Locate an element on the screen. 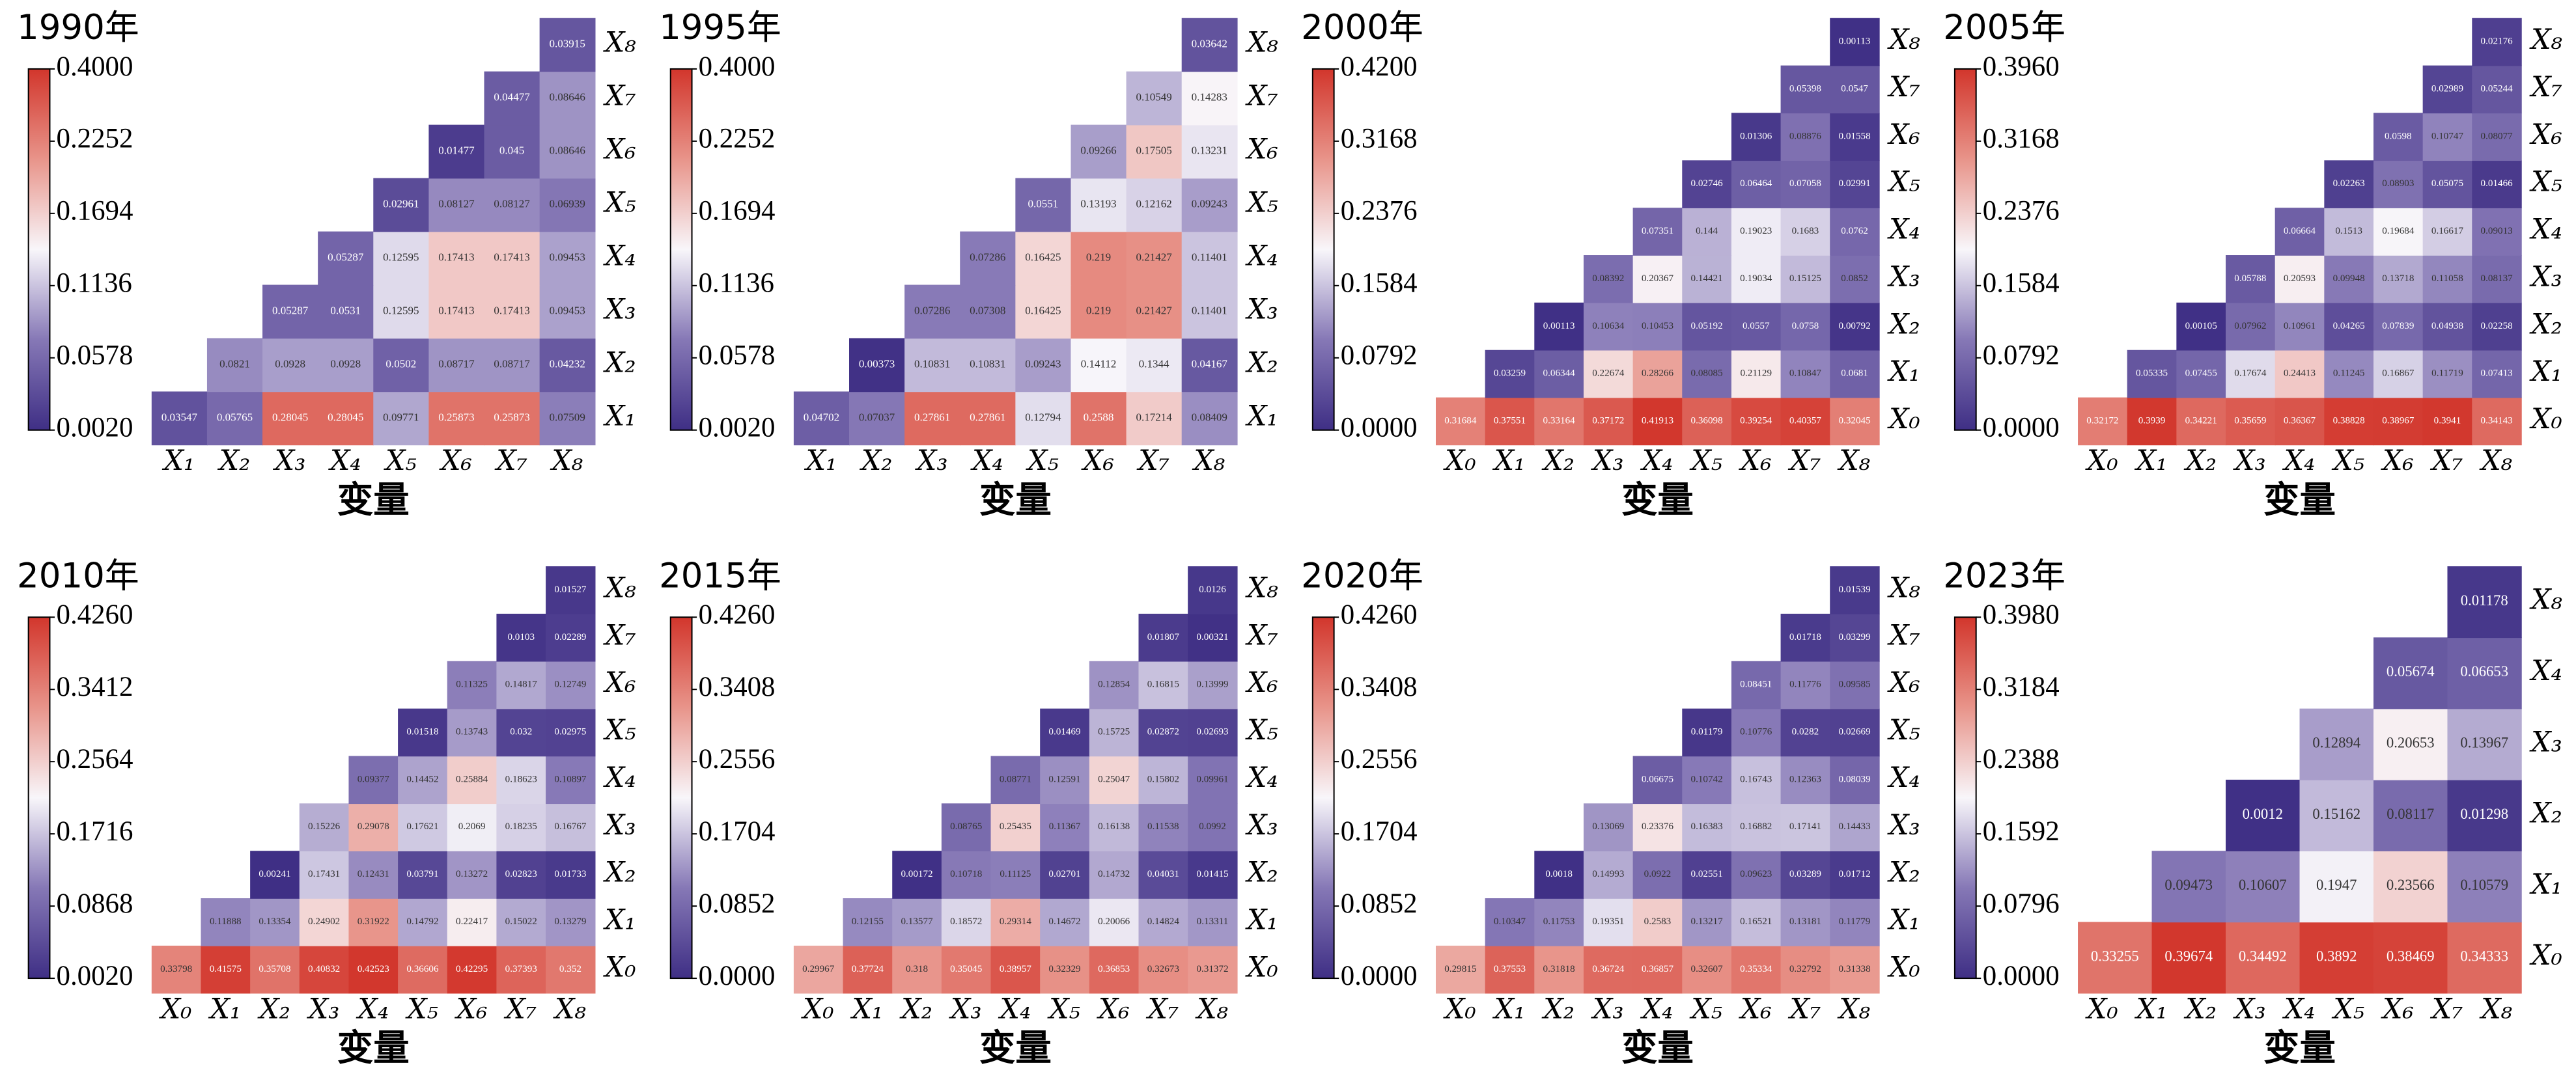 The height and width of the screenshot is (1085, 2576). colorbar-tick-label: 0.0578 is located at coordinates (95, 355).